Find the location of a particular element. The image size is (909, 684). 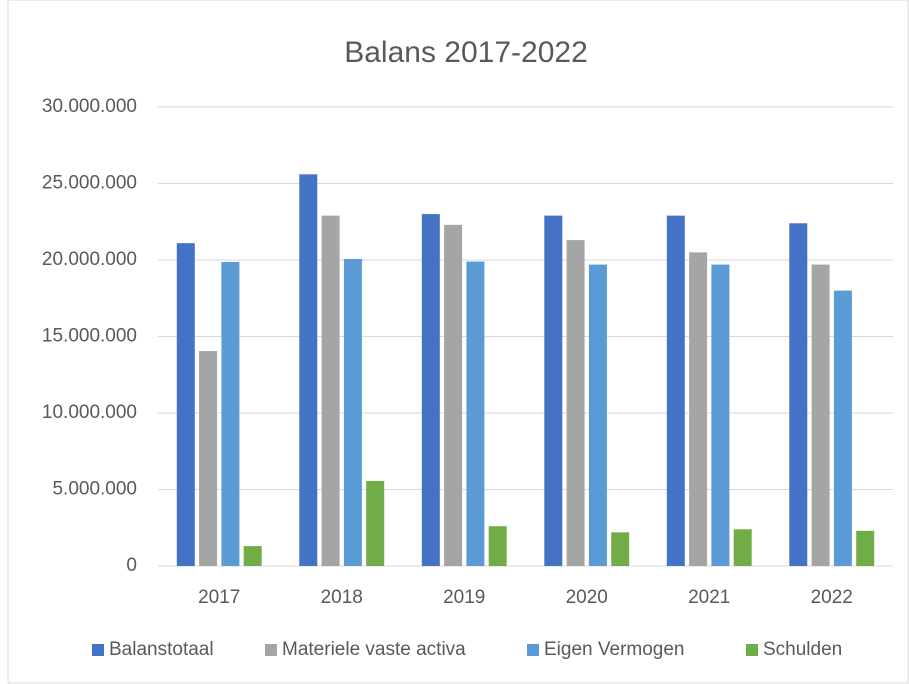

legend-label: Schulden is located at coordinates (802, 649).